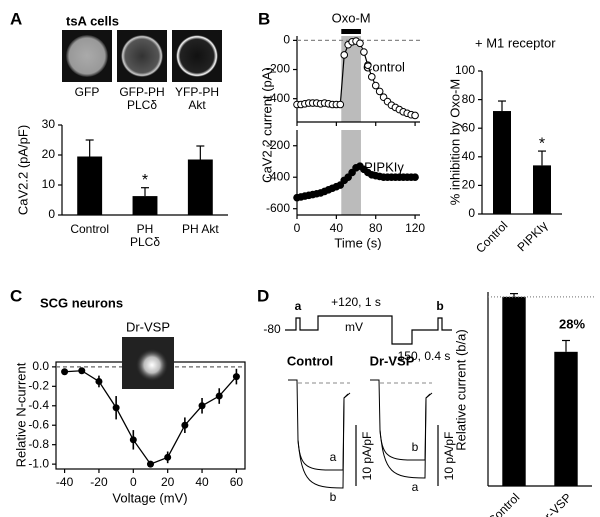 The height and width of the screenshot is (517, 600). What do you see at coordinates (81, 302) in the screenshot?
I see `chart-title: SCG neurons` at bounding box center [81, 302].